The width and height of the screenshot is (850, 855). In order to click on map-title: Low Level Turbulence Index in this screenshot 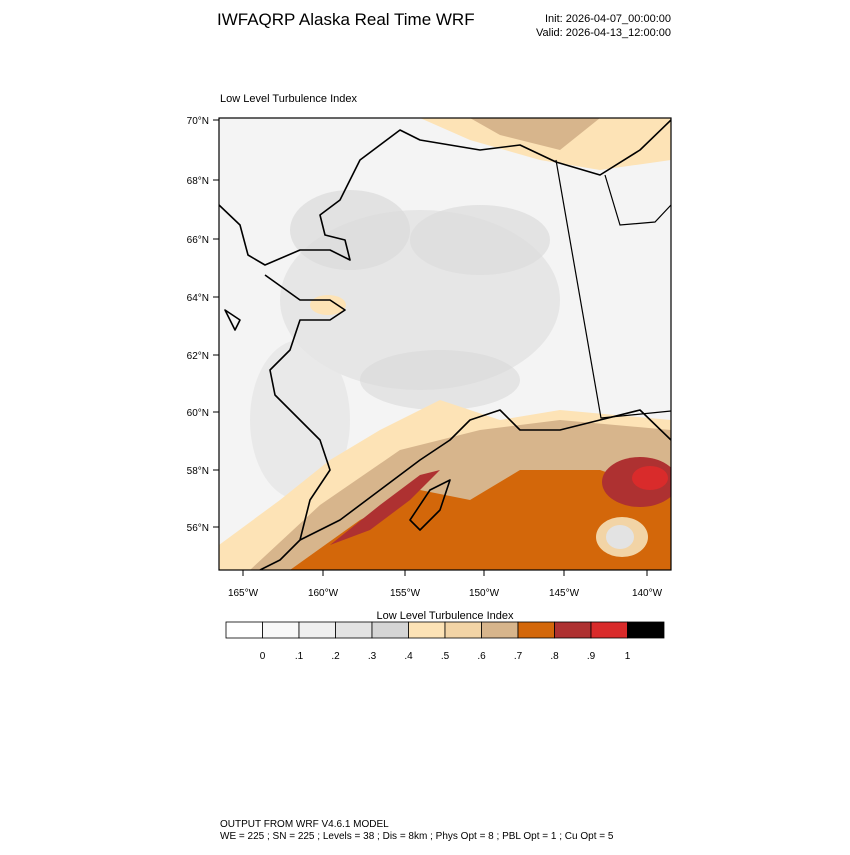, I will do `click(288, 99)`.